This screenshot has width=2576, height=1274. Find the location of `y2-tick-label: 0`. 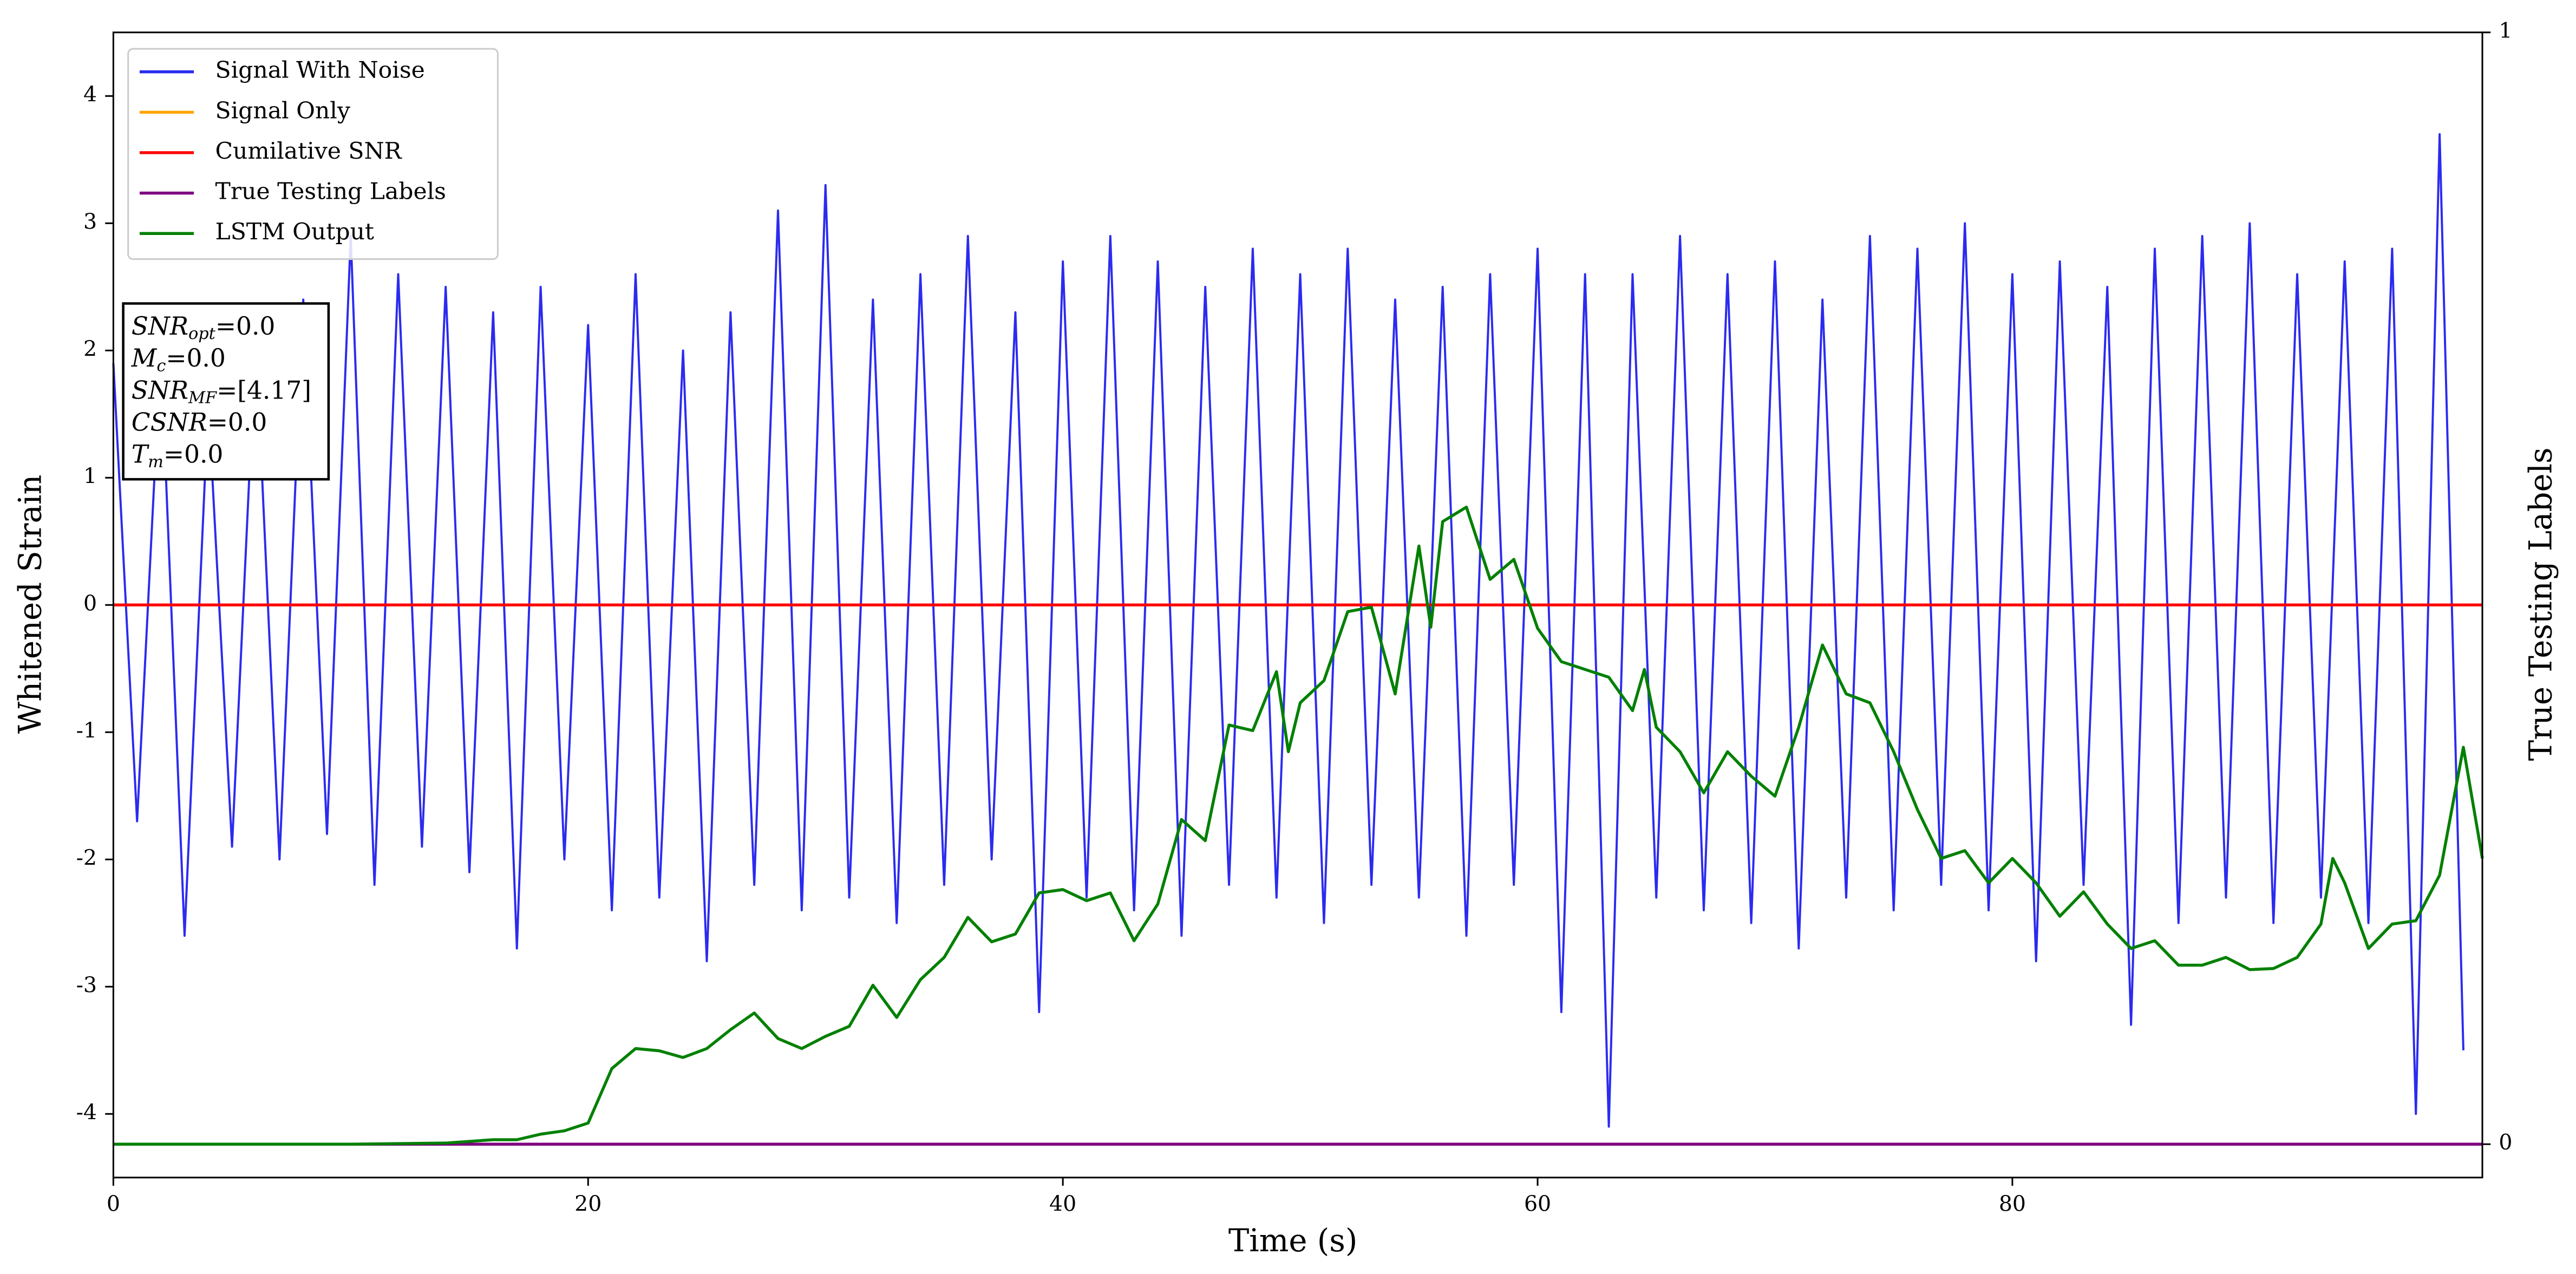

y2-tick-label: 0 is located at coordinates (2505, 1142).